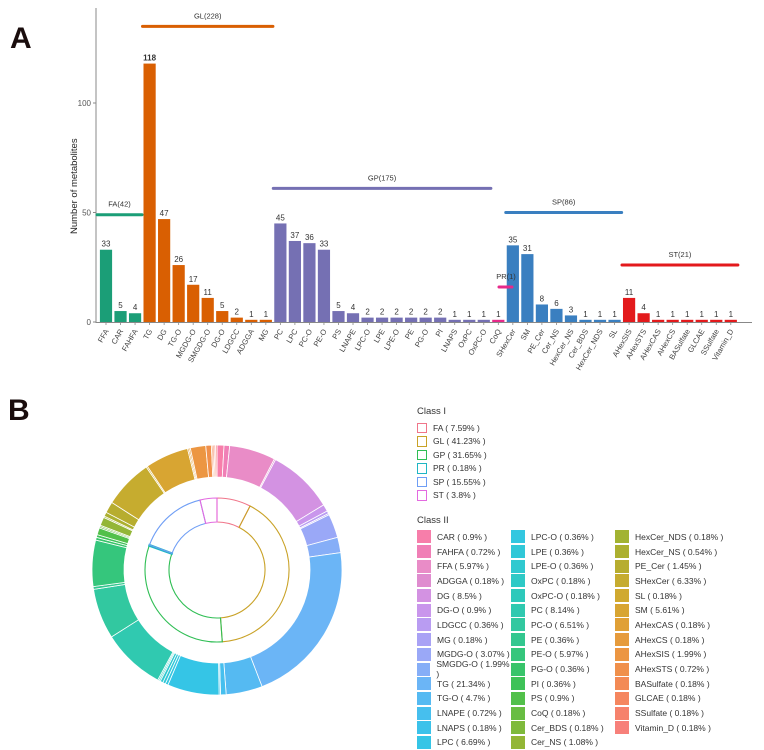 Image resolution: width=764 pixels, height=750 pixels. What do you see at coordinates (585, 320) in the screenshot?
I see `bar-cer_bds` at bounding box center [585, 320].